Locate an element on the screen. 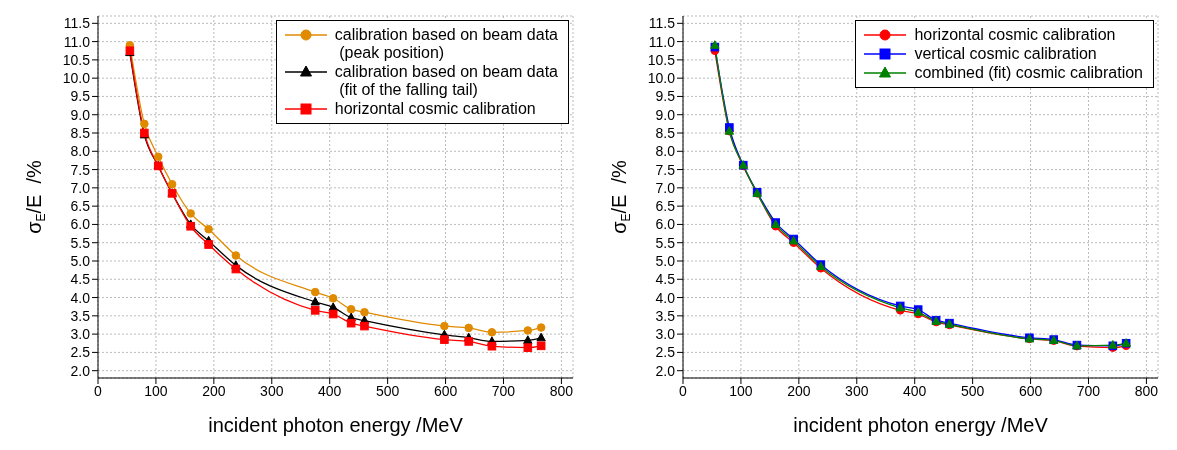 The image size is (1177, 450). legend-label: calibration based on beam data (peak position) is located at coordinates (446, 44).